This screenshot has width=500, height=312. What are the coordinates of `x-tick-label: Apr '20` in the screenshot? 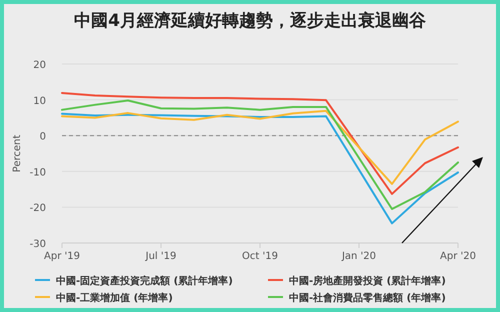 It's located at (458, 256).